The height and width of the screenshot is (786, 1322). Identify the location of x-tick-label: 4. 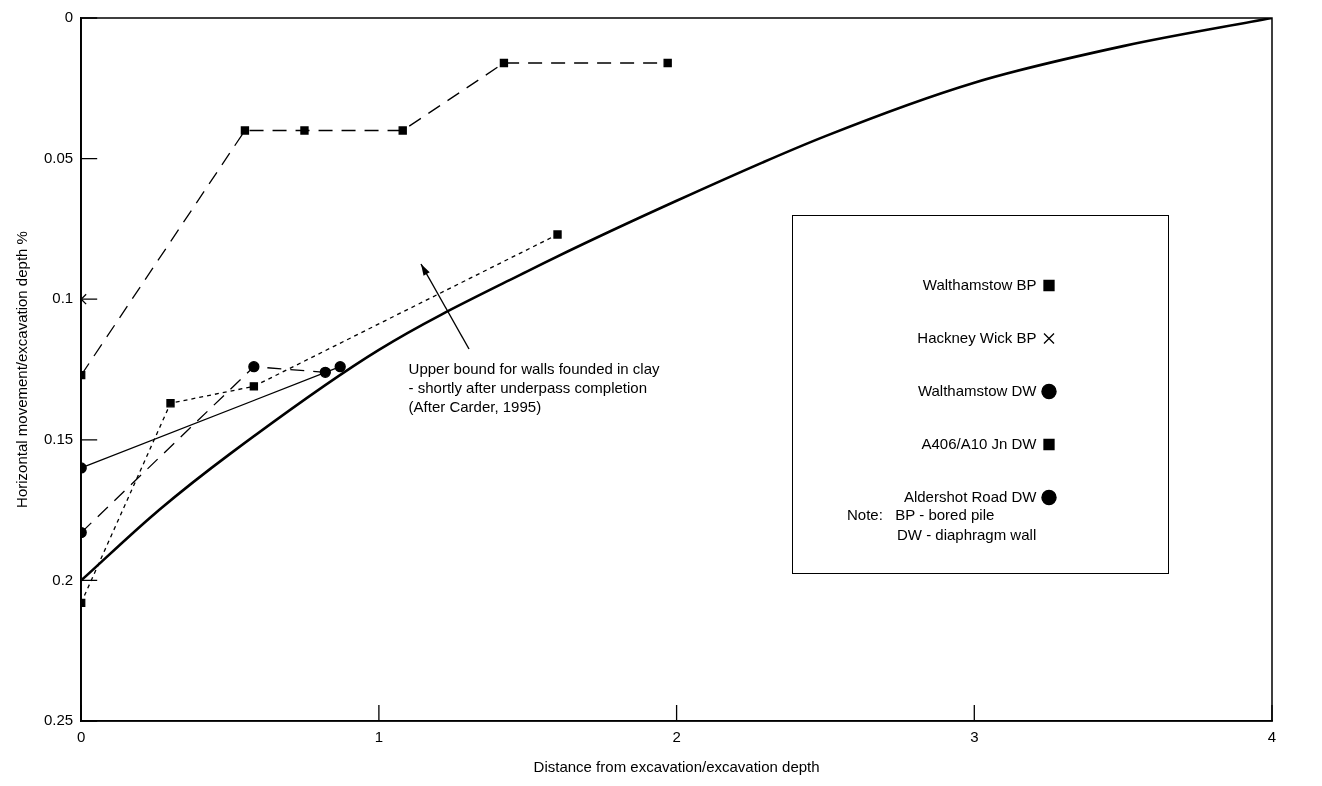
(1272, 737).